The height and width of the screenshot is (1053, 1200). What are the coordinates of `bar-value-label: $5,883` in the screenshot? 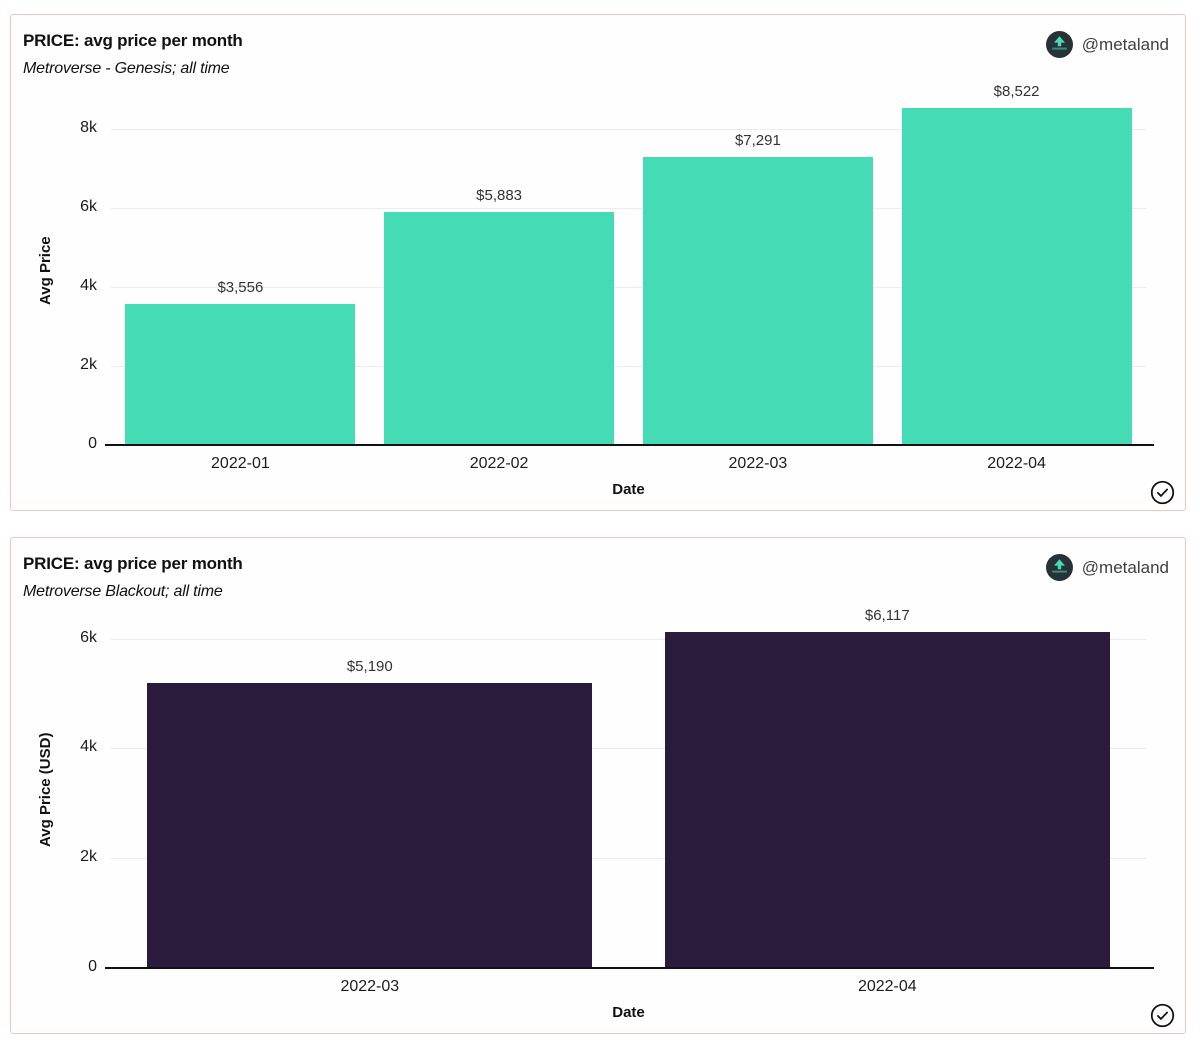 It's located at (499, 196).